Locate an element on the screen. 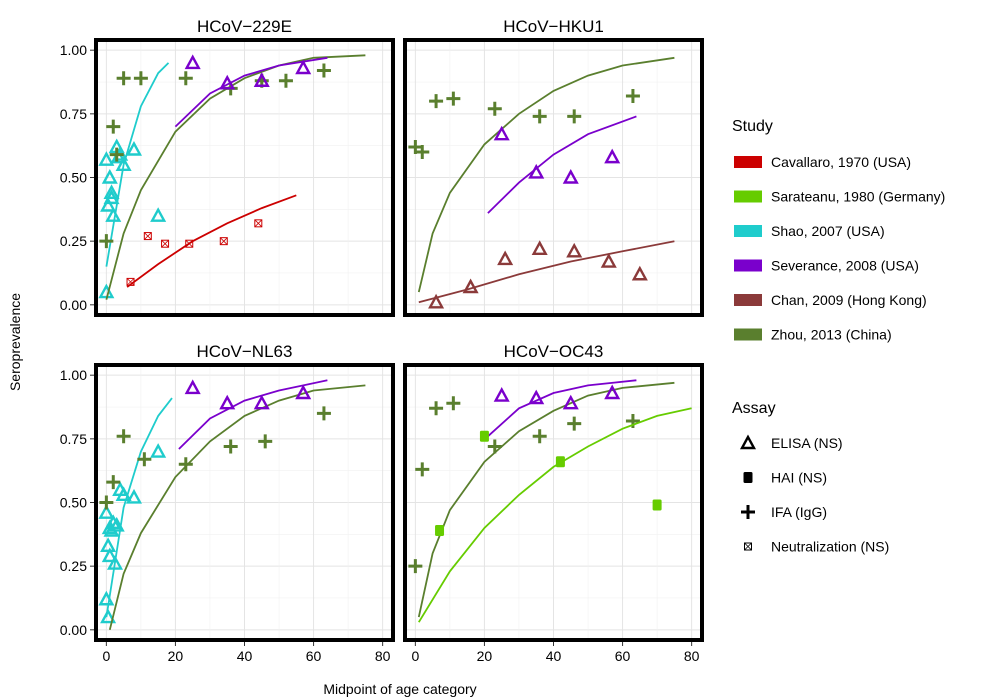 Image resolution: width=987 pixels, height=699 pixels. legend-item-chan-2009-hong-kong: Chan, 2009 (Hong Kong) is located at coordinates (830, 300).